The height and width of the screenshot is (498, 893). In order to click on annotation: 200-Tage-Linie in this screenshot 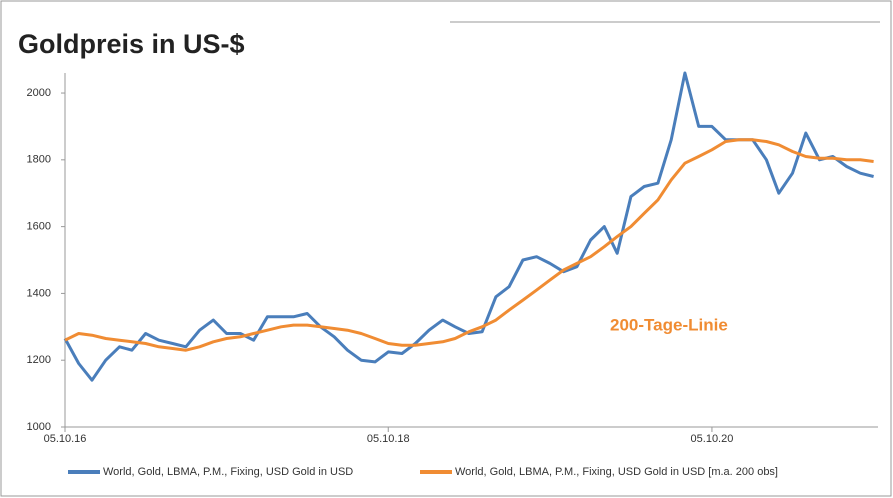, I will do `click(669, 324)`.